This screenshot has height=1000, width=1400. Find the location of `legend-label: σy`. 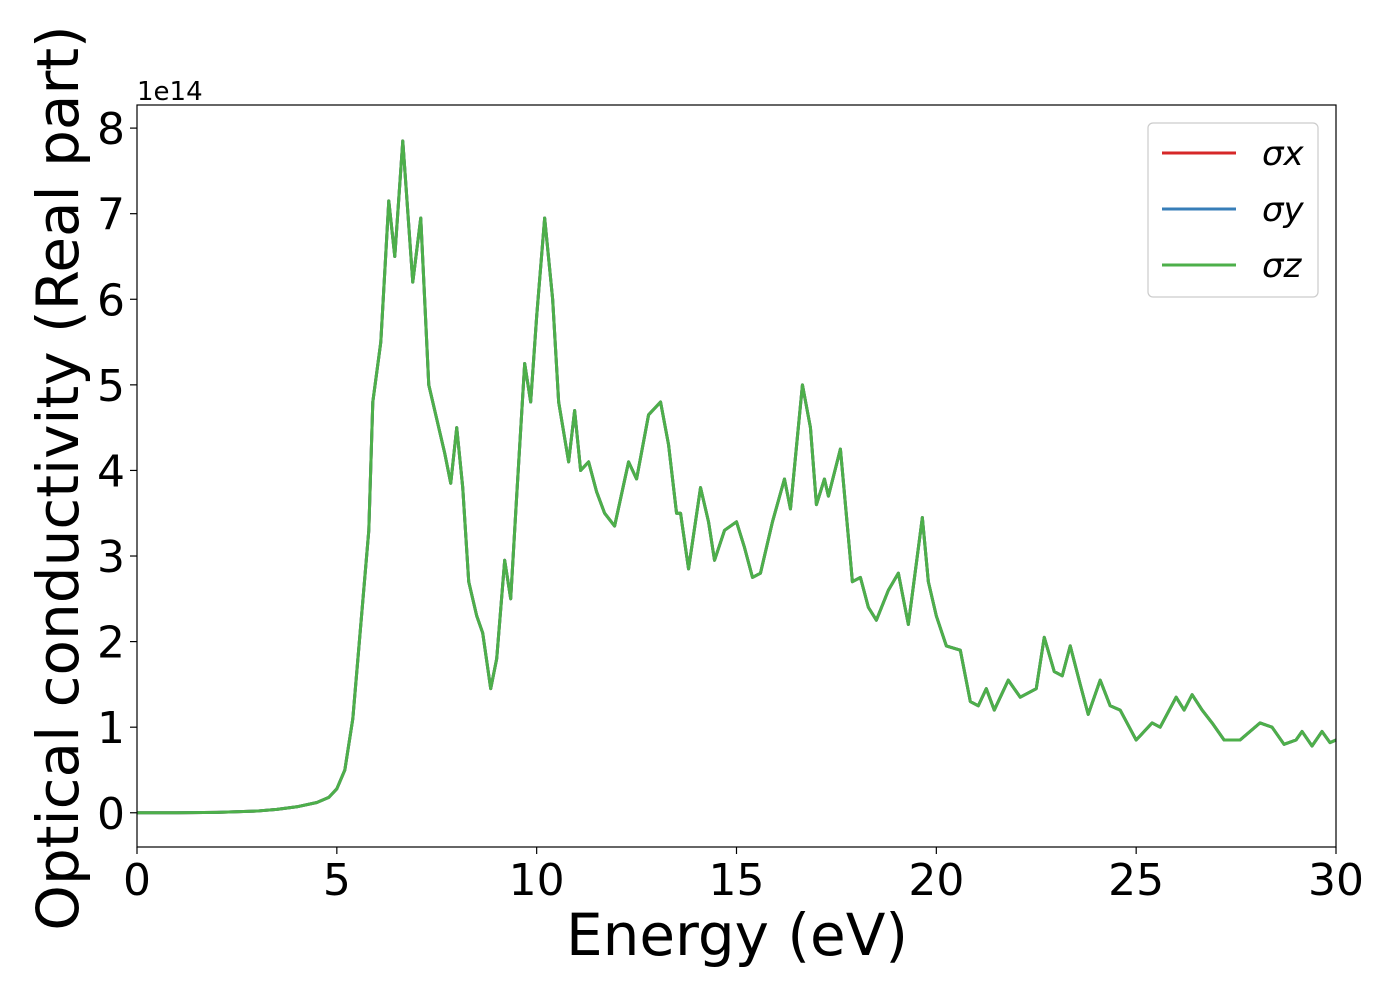

legend-label: σy is located at coordinates (1283, 210).